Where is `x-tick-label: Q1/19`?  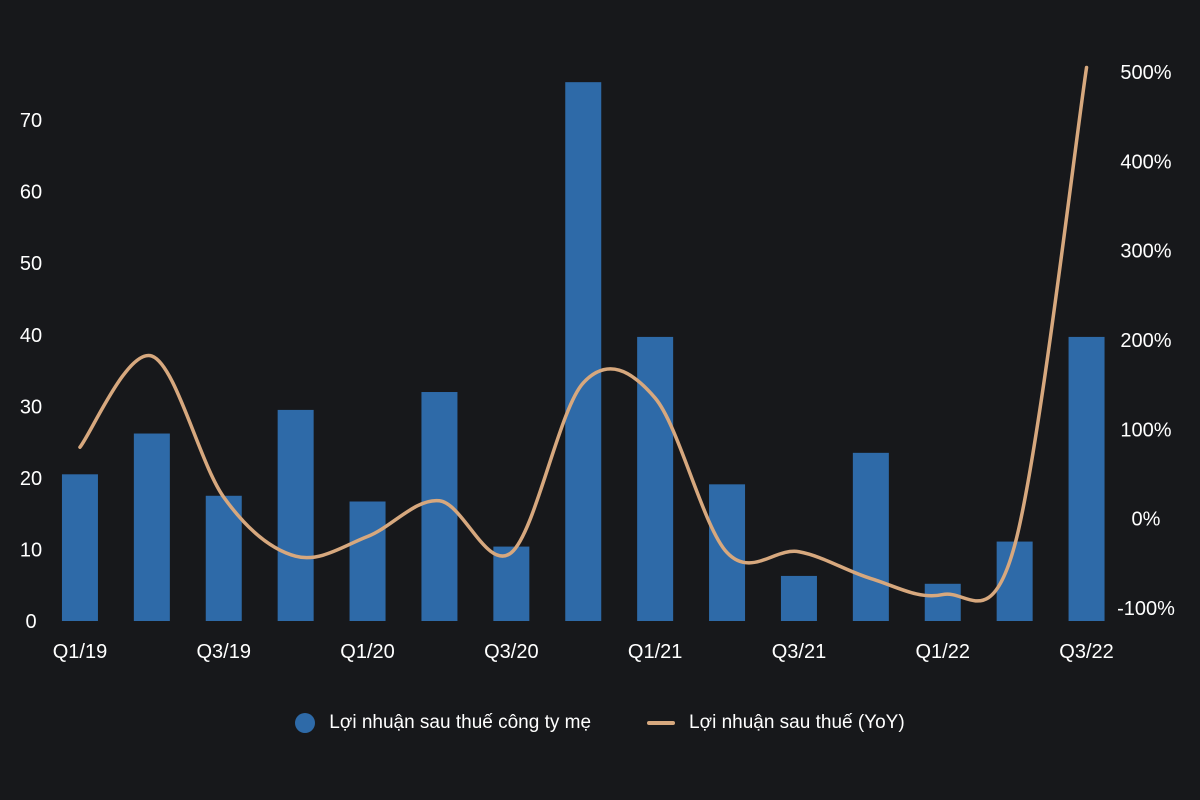
x-tick-label: Q1/19 is located at coordinates (80, 652).